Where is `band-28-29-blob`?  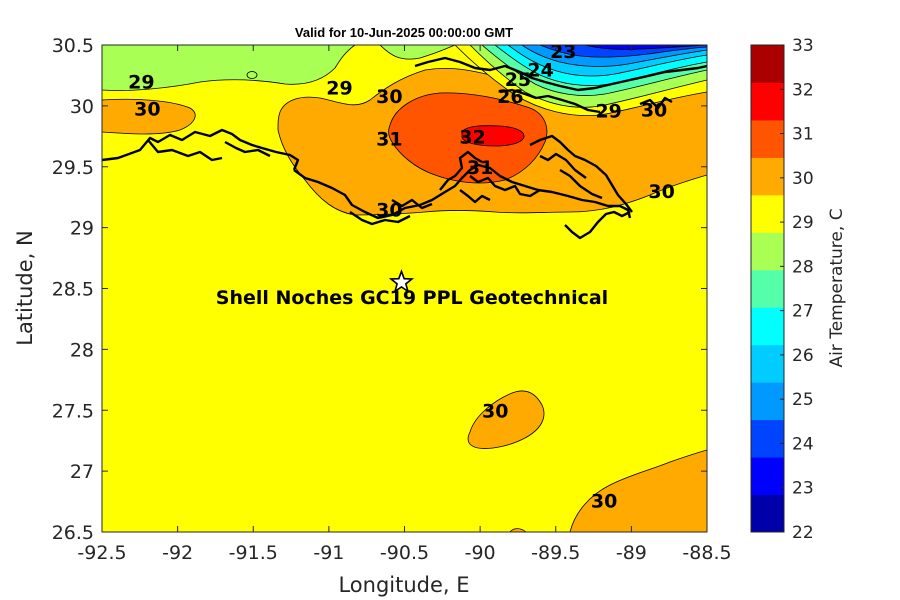 band-28-29-blob is located at coordinates (252, 75).